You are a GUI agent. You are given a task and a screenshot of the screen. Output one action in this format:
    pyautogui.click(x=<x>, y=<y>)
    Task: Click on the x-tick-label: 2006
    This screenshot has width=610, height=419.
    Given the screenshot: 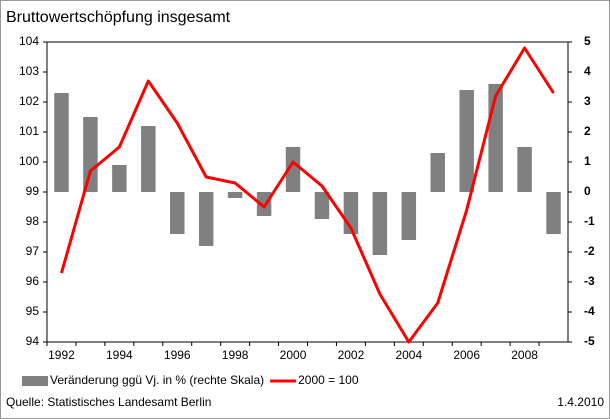 What is the action you would take?
    pyautogui.click(x=466, y=355)
    